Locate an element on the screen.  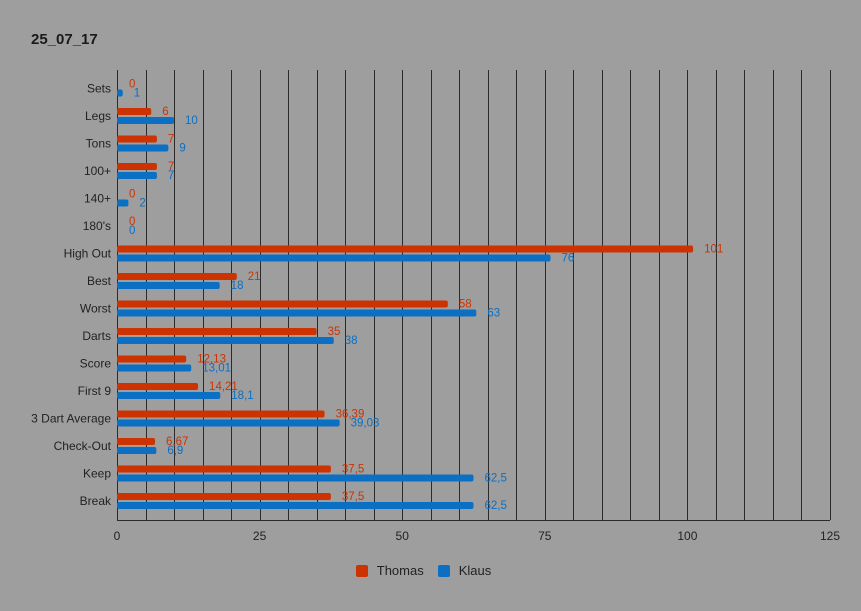
legend-item-thomas: Thomas is located at coordinates (389, 570).